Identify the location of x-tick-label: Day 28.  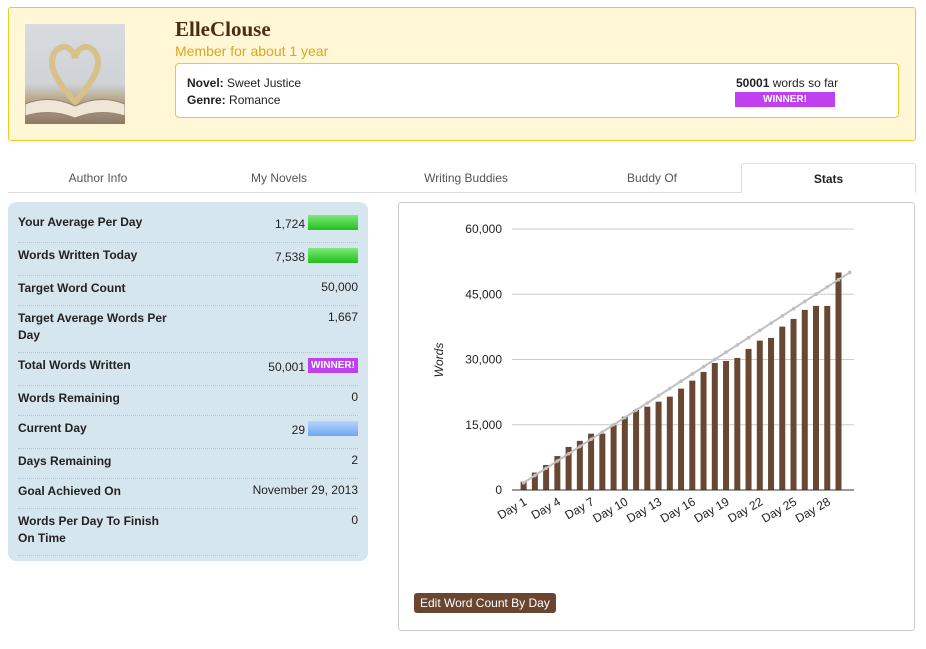
(813, 509).